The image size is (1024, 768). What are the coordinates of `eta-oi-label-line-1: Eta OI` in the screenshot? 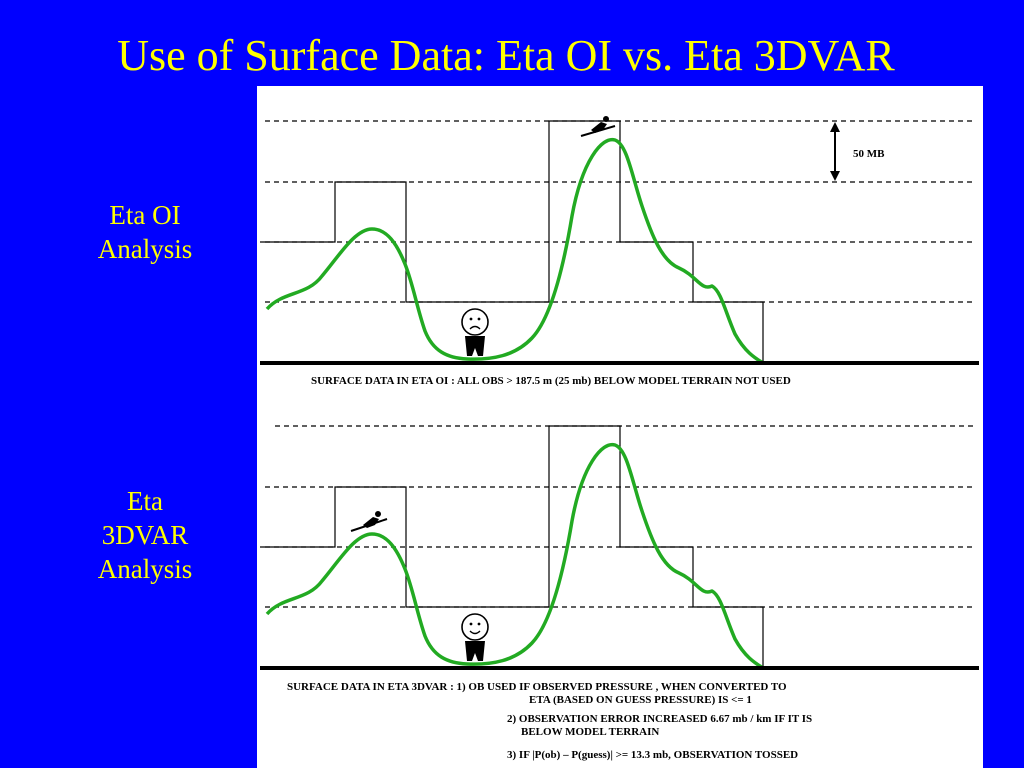 It's located at (145, 215).